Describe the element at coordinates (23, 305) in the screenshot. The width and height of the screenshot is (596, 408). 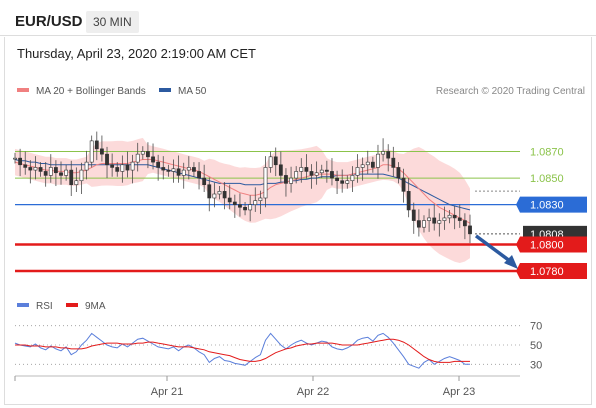
I see `rsi-legend-swatch` at that location.